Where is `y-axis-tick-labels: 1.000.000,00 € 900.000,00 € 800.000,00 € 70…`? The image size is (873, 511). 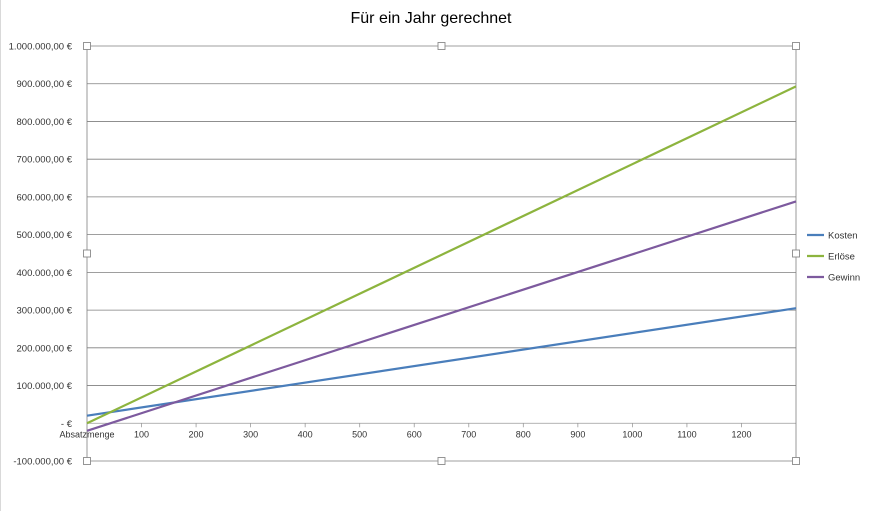 y-axis-tick-labels: 1.000.000,00 € 900.000,00 € 800.000,00 € 70… is located at coordinates (41, 255).